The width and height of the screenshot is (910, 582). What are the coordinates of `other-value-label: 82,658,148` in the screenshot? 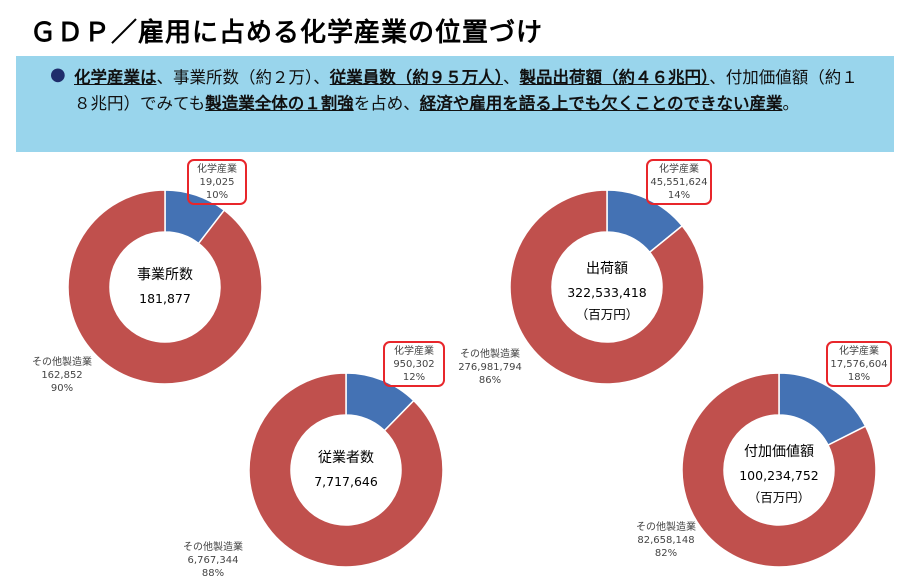 It's located at (665, 540).